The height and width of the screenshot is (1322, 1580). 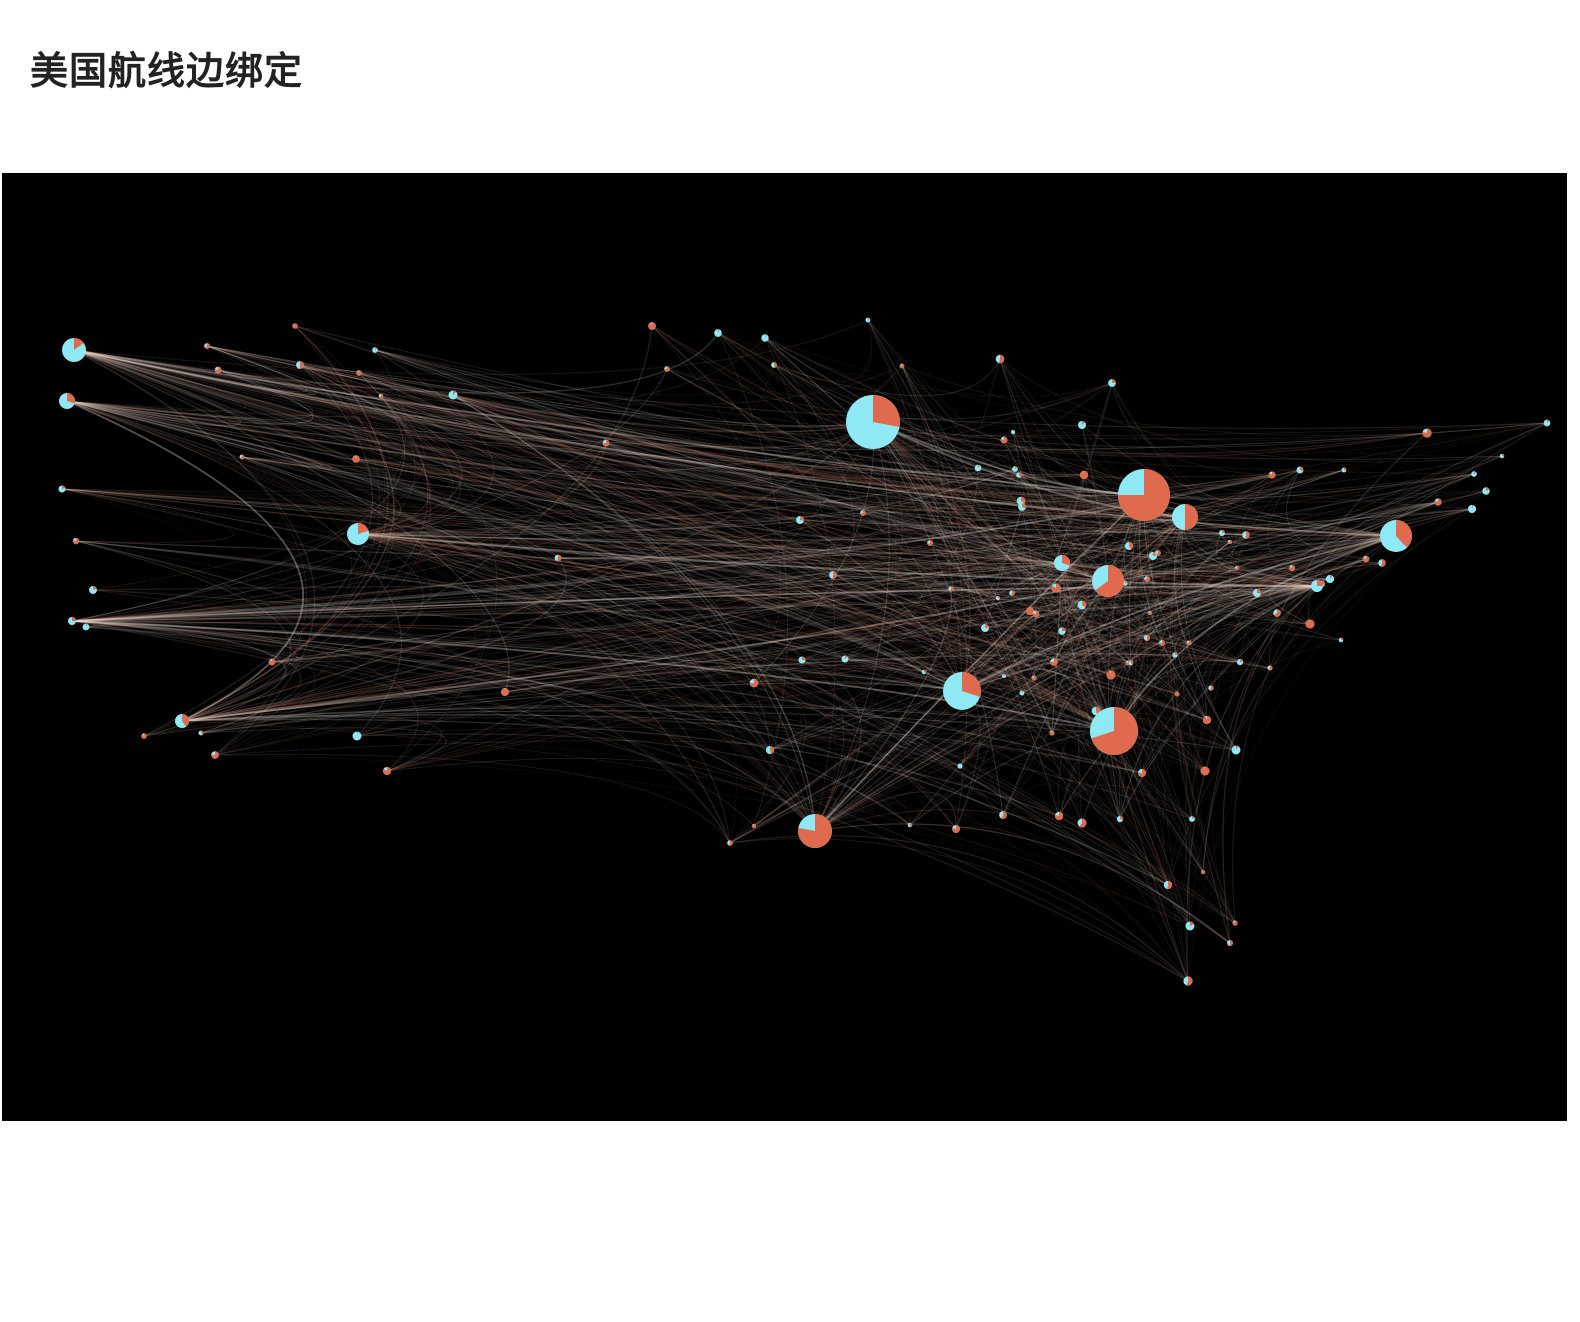 I want to click on hub-portland, so click(x=67, y=401).